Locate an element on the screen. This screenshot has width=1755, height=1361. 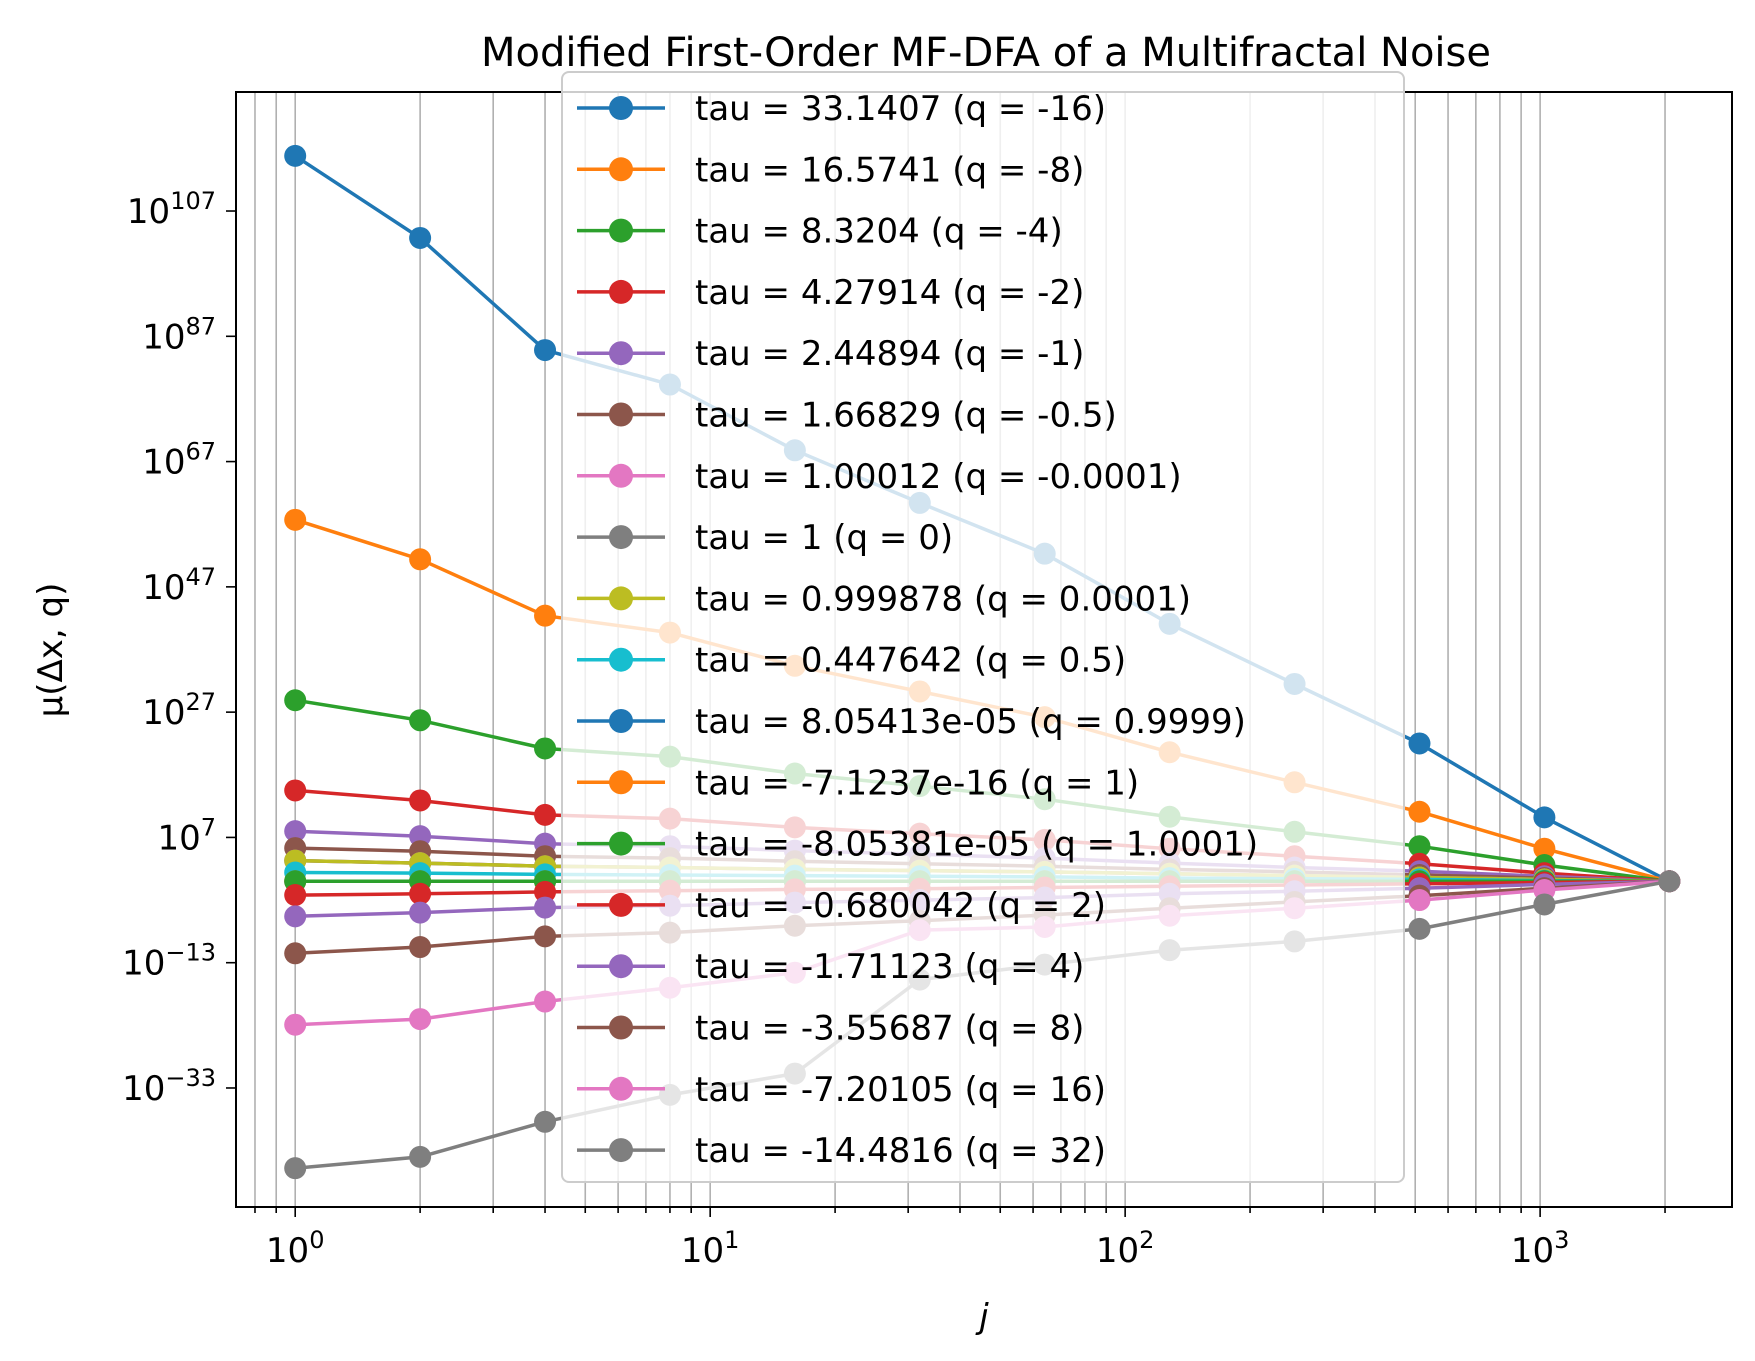
legend-item: tau = -14.4816 (q = 32) is located at coordinates (841, 1151).